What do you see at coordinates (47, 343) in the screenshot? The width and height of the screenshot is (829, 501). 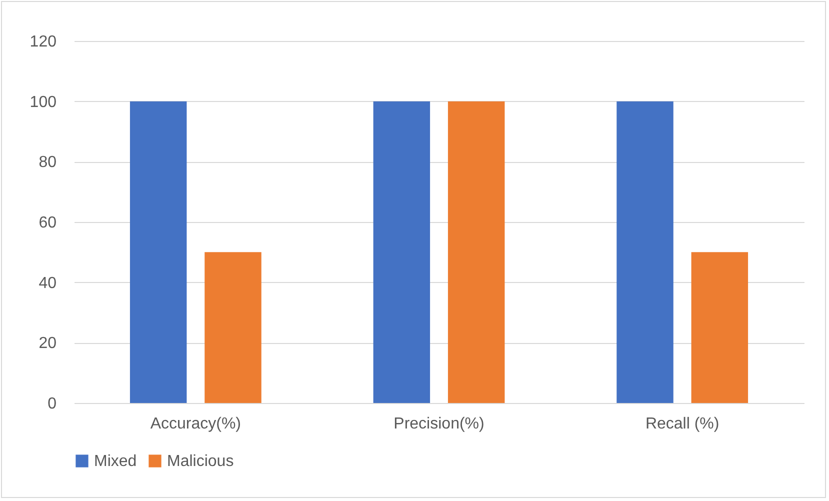 I see `y-tick-label: 20` at bounding box center [47, 343].